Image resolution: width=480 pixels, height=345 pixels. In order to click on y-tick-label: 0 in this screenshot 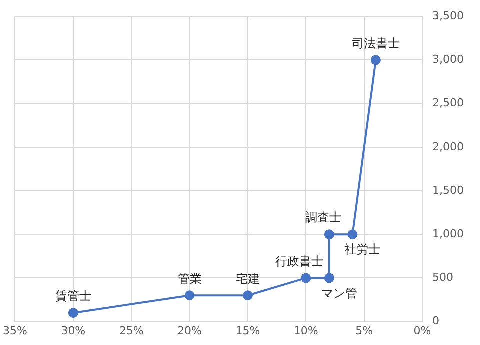, I will do `click(436, 321)`.